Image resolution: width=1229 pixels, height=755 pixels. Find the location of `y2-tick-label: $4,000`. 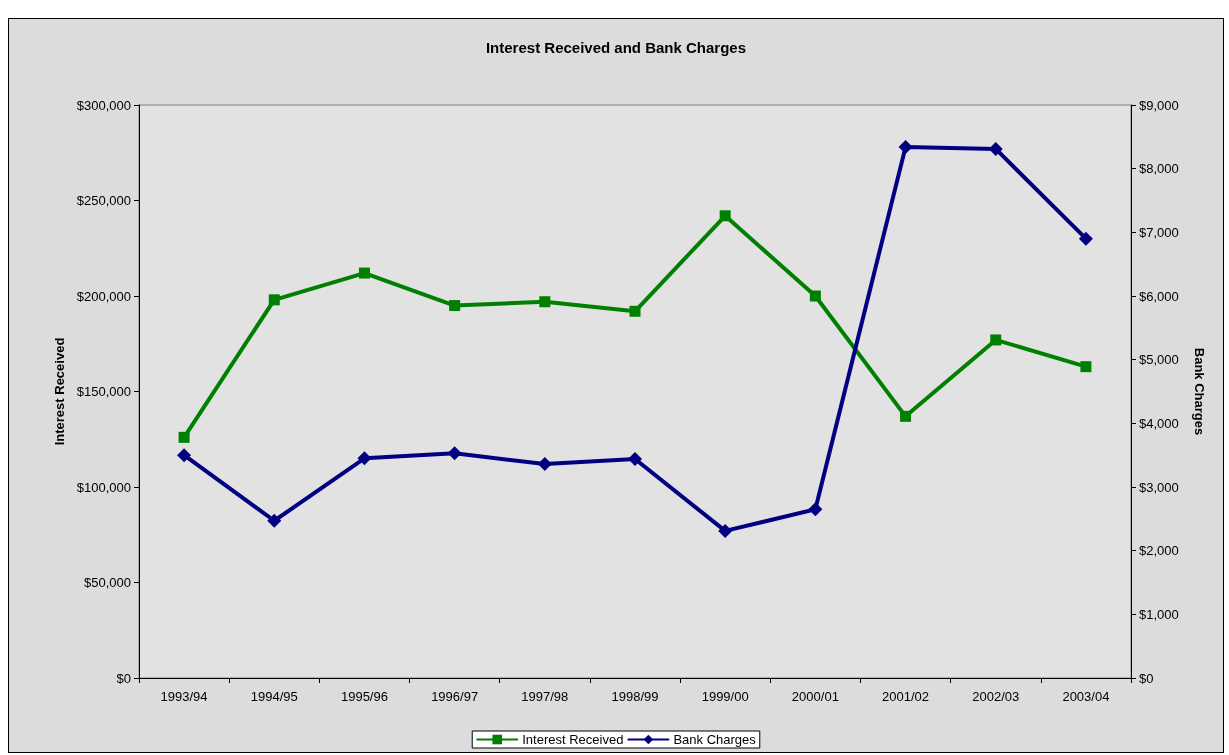

y2-tick-label: $4,000 is located at coordinates (1159, 423).